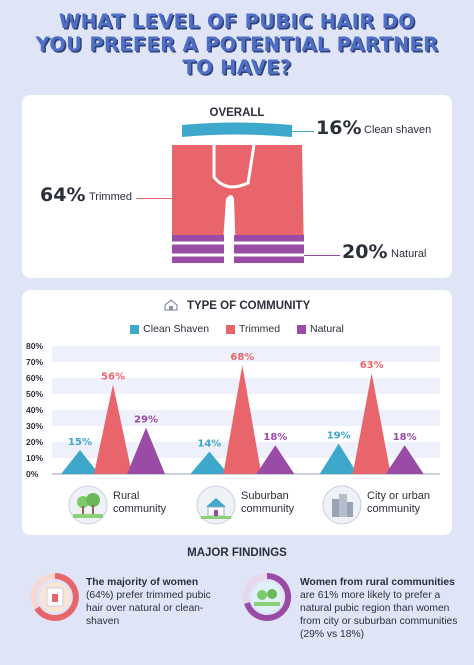 This screenshot has width=474, height=665. What do you see at coordinates (34, 346) in the screenshot?
I see `y-tick-label: 80%` at bounding box center [34, 346].